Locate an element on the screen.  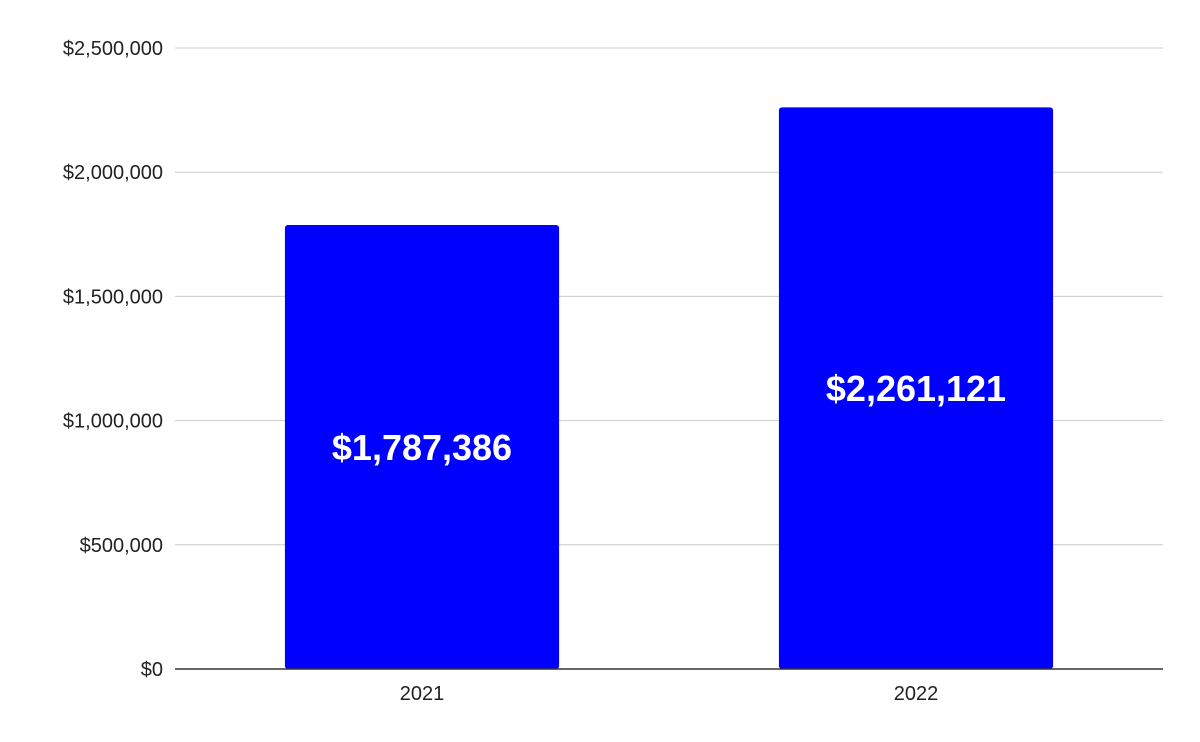
y-tick-label: $2,000,000 is located at coordinates (113, 173).